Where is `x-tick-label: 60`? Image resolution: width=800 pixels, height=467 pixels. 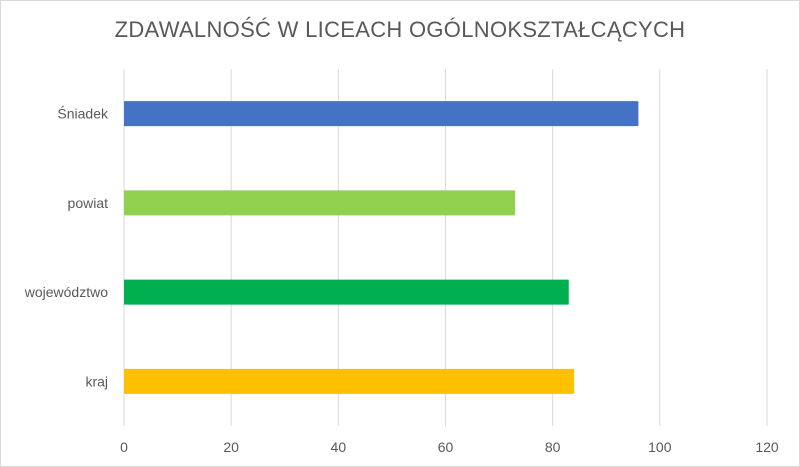 x-tick-label: 60 is located at coordinates (446, 447).